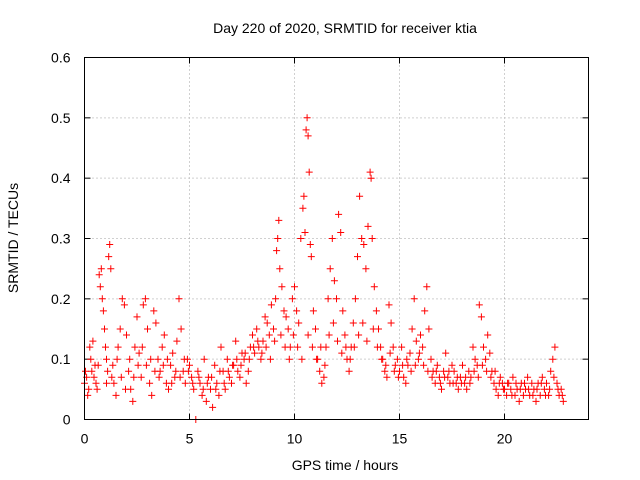 The width and height of the screenshot is (640, 480). What do you see at coordinates (61, 178) in the screenshot?
I see `y-tick-label: 0.4` at bounding box center [61, 178].